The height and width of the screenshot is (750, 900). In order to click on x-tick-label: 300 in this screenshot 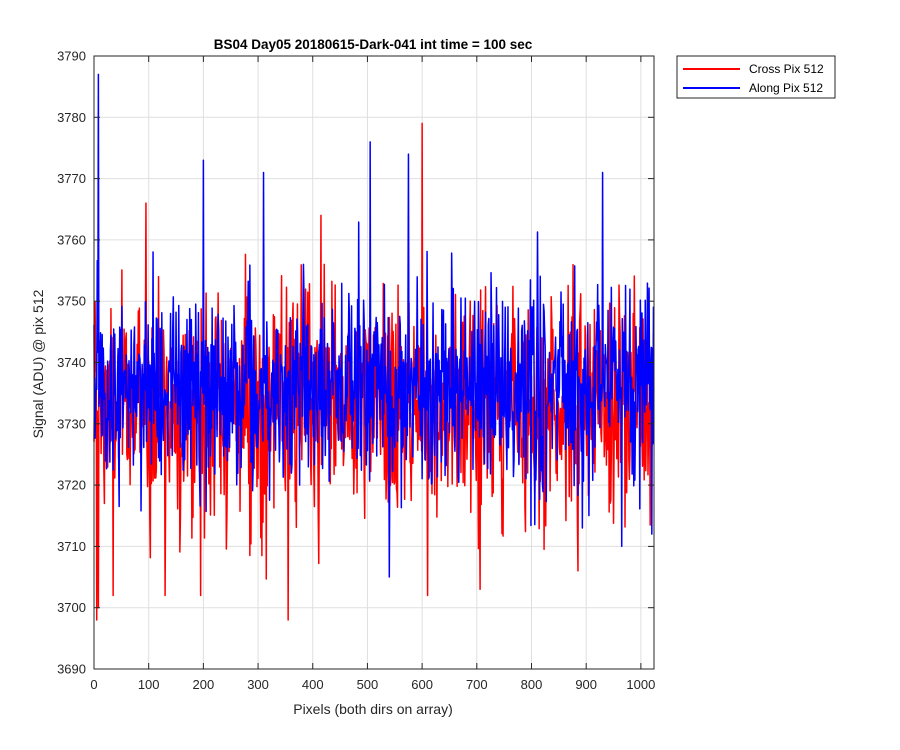, I will do `click(258, 684)`.